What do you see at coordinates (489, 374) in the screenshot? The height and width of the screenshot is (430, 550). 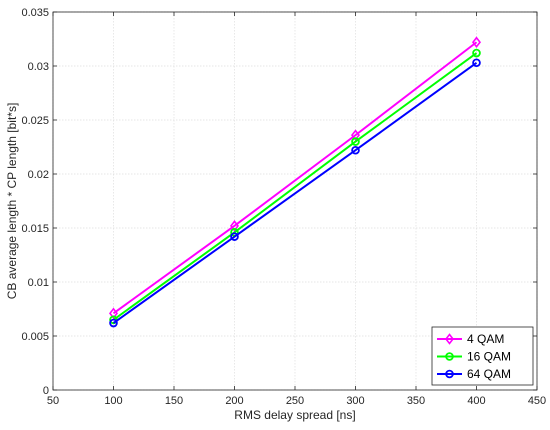 I see `legend-label: 64 QAM` at bounding box center [489, 374].